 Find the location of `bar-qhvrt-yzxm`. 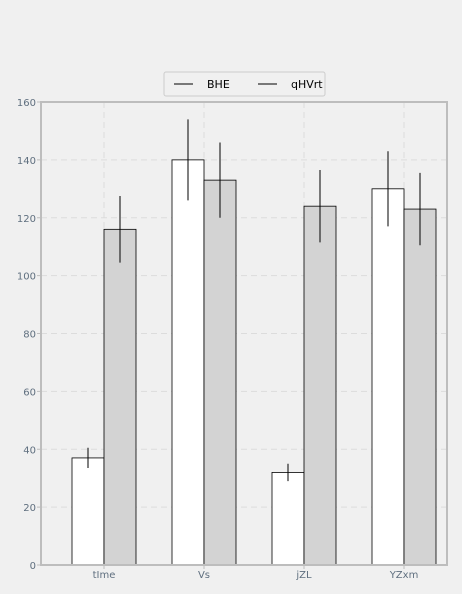

bar-qhvrt-yzxm is located at coordinates (420, 387).